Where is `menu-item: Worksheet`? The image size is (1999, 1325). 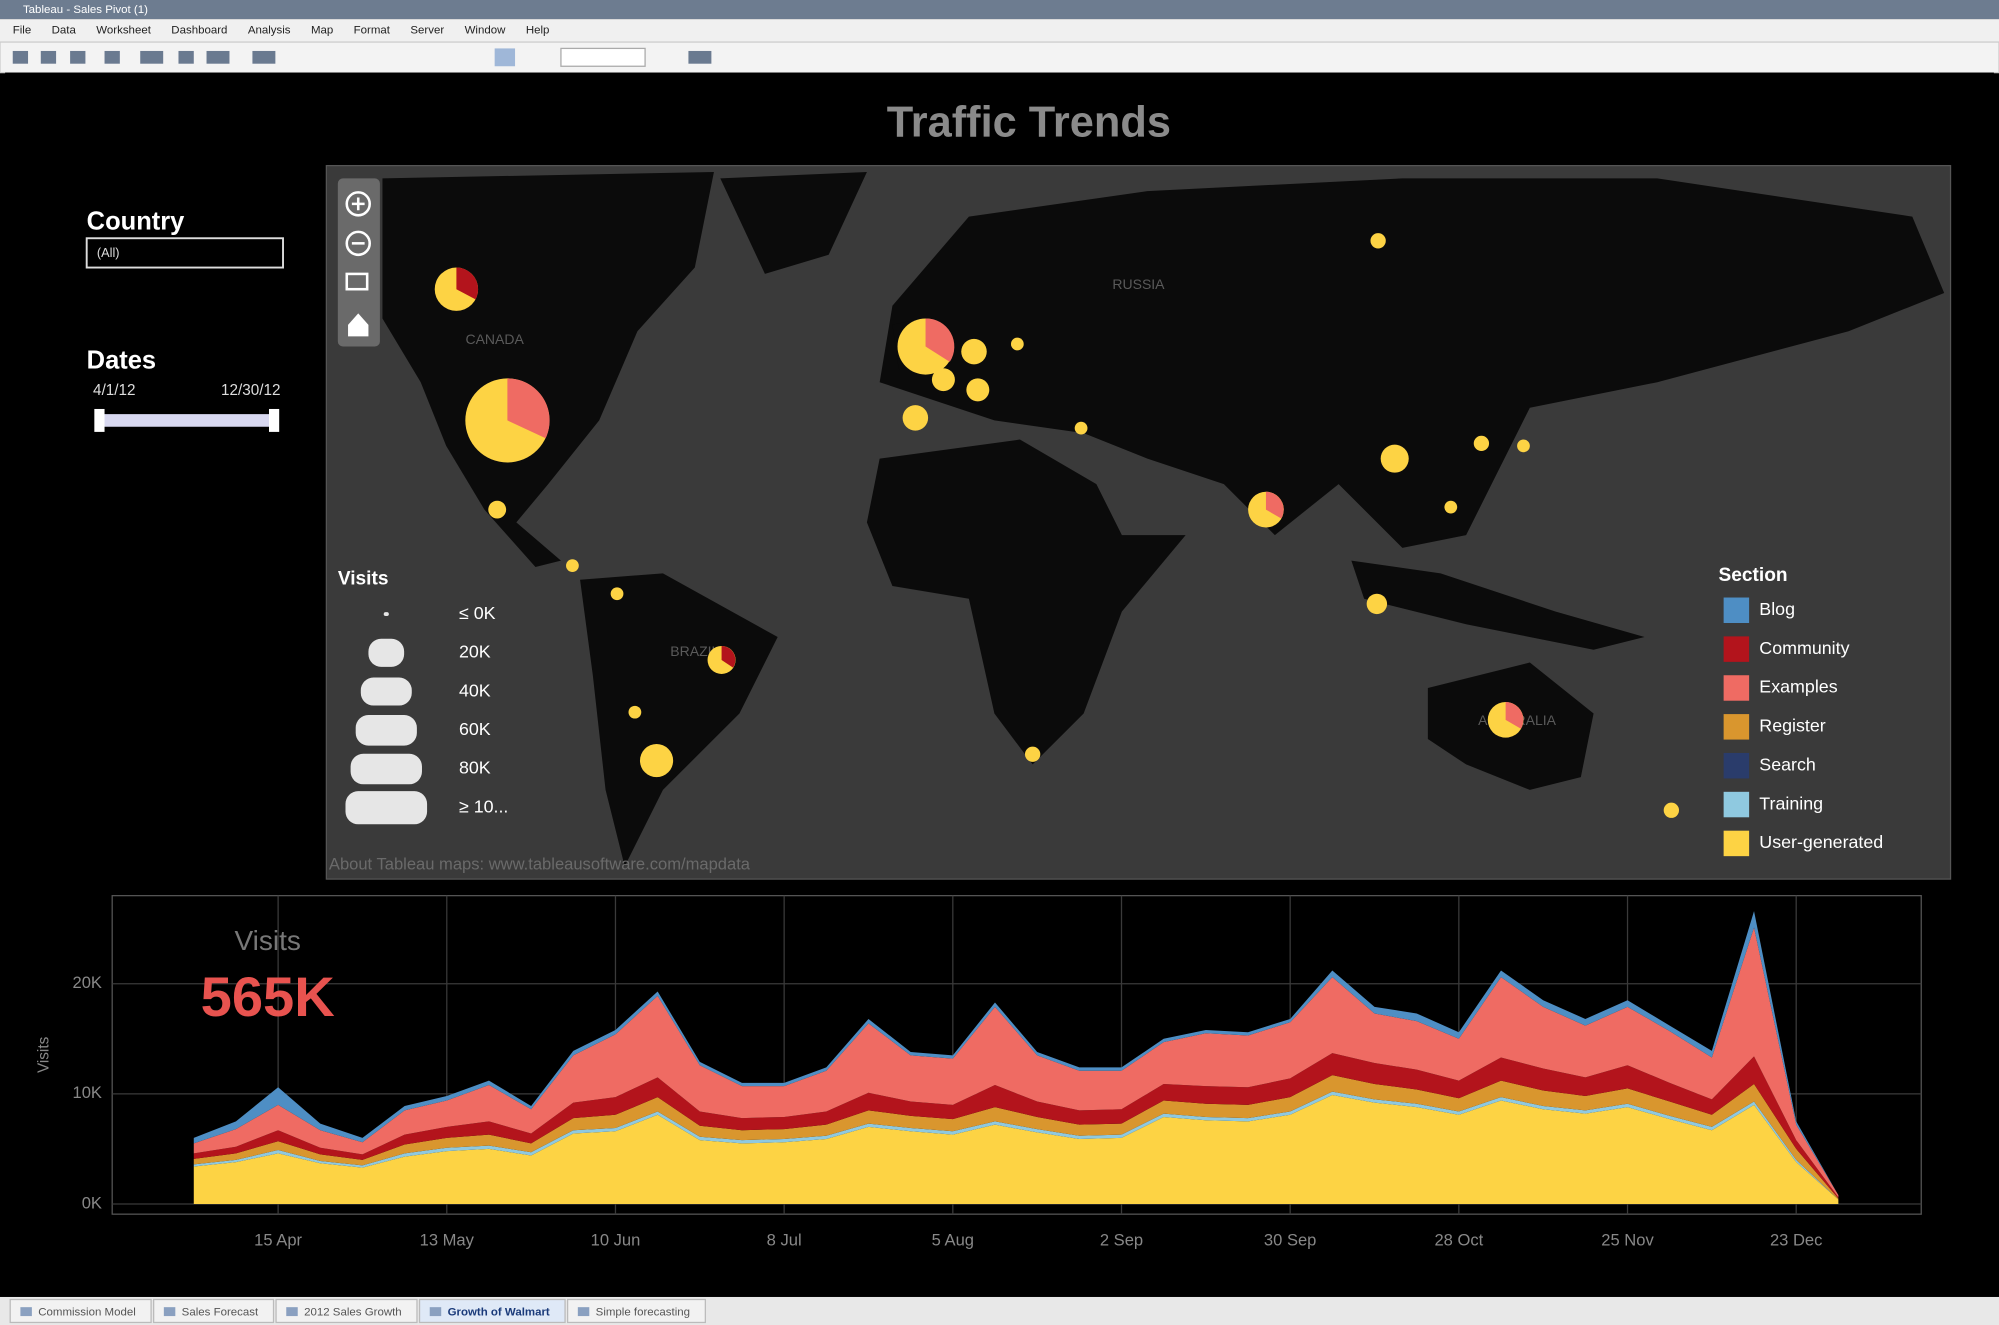 menu-item: Worksheet is located at coordinates (123, 31).